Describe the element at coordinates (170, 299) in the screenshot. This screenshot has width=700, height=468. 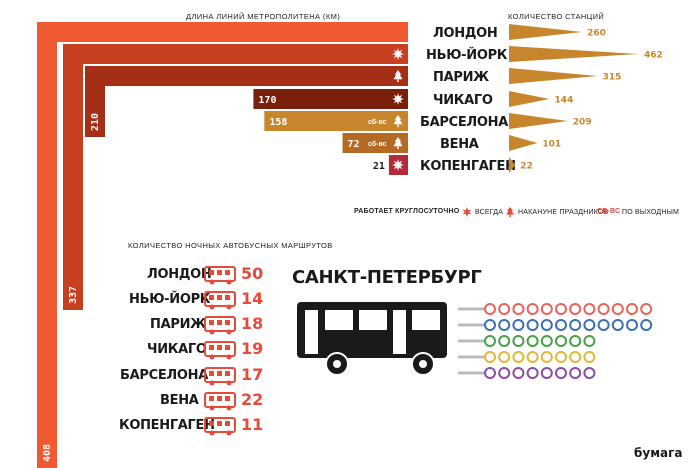
I see `bus-city-newyork: Нью-Йорк` at that location.